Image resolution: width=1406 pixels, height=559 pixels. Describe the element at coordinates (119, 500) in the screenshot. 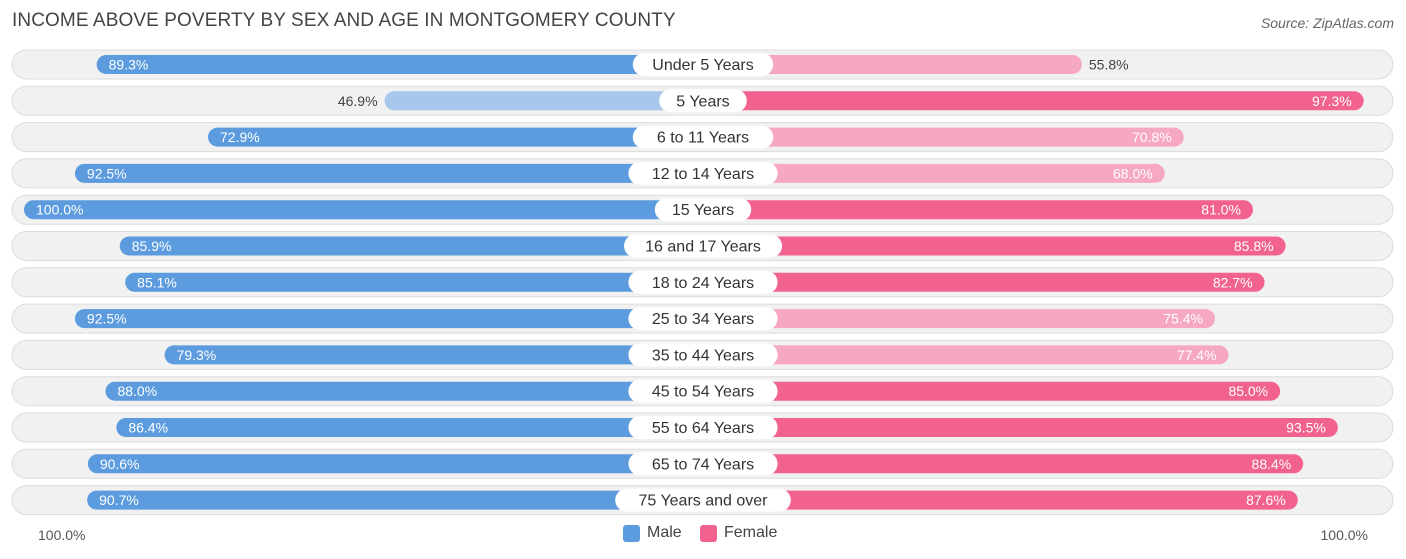

I see `male-value-label: 90.7%` at that location.